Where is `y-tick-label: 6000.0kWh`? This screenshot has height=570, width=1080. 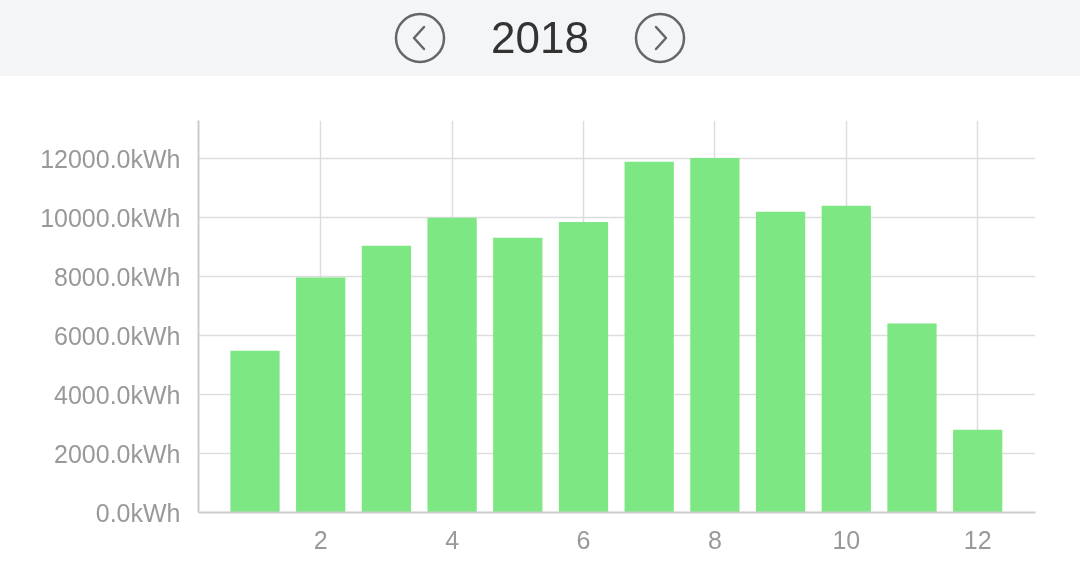 y-tick-label: 6000.0kWh is located at coordinates (117, 335).